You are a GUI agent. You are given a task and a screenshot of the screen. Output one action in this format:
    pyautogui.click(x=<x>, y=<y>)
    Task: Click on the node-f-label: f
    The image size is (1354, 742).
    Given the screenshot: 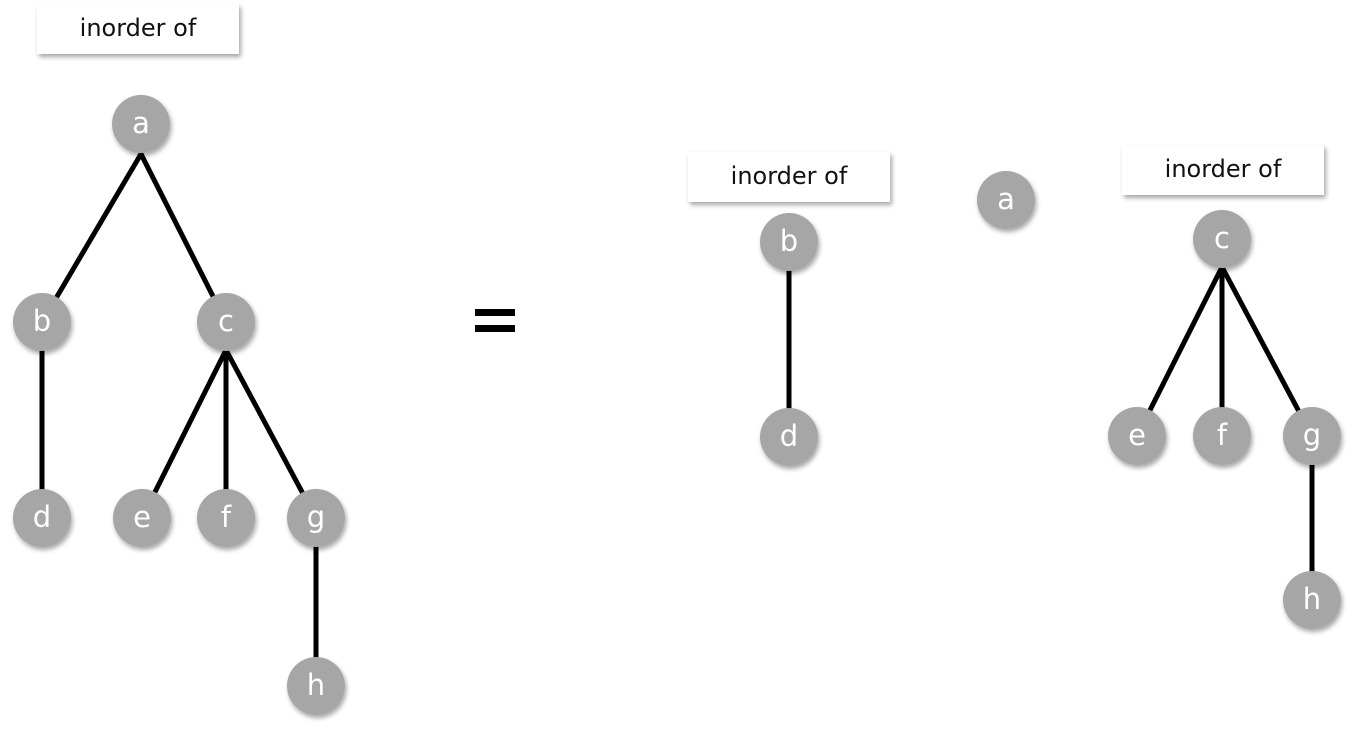 What is the action you would take?
    pyautogui.click(x=226, y=517)
    